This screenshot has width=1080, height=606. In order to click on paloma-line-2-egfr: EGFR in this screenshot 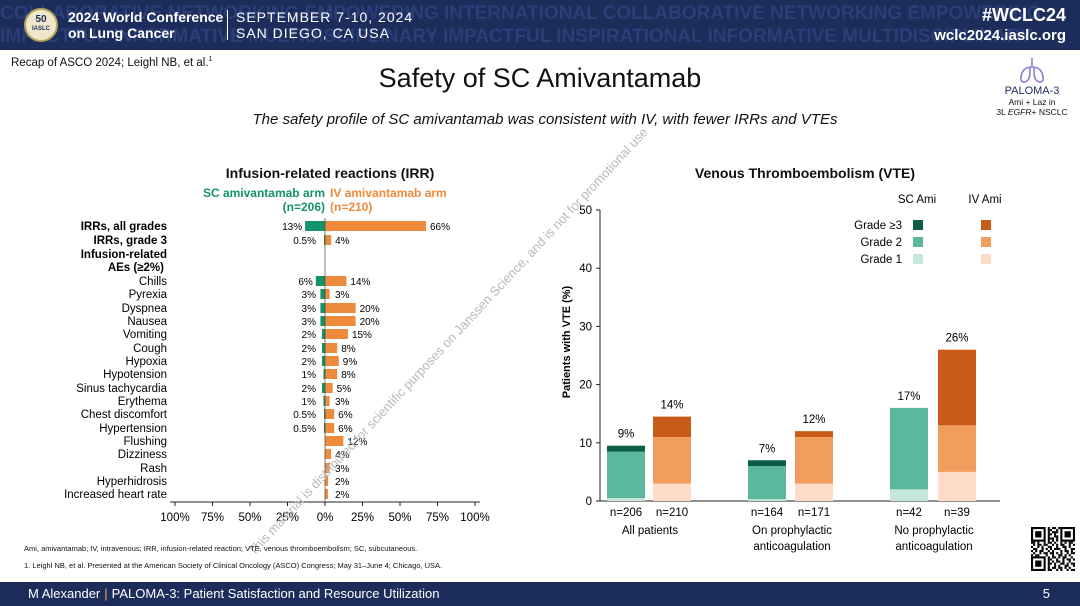, I will do `click(1019, 112)`.